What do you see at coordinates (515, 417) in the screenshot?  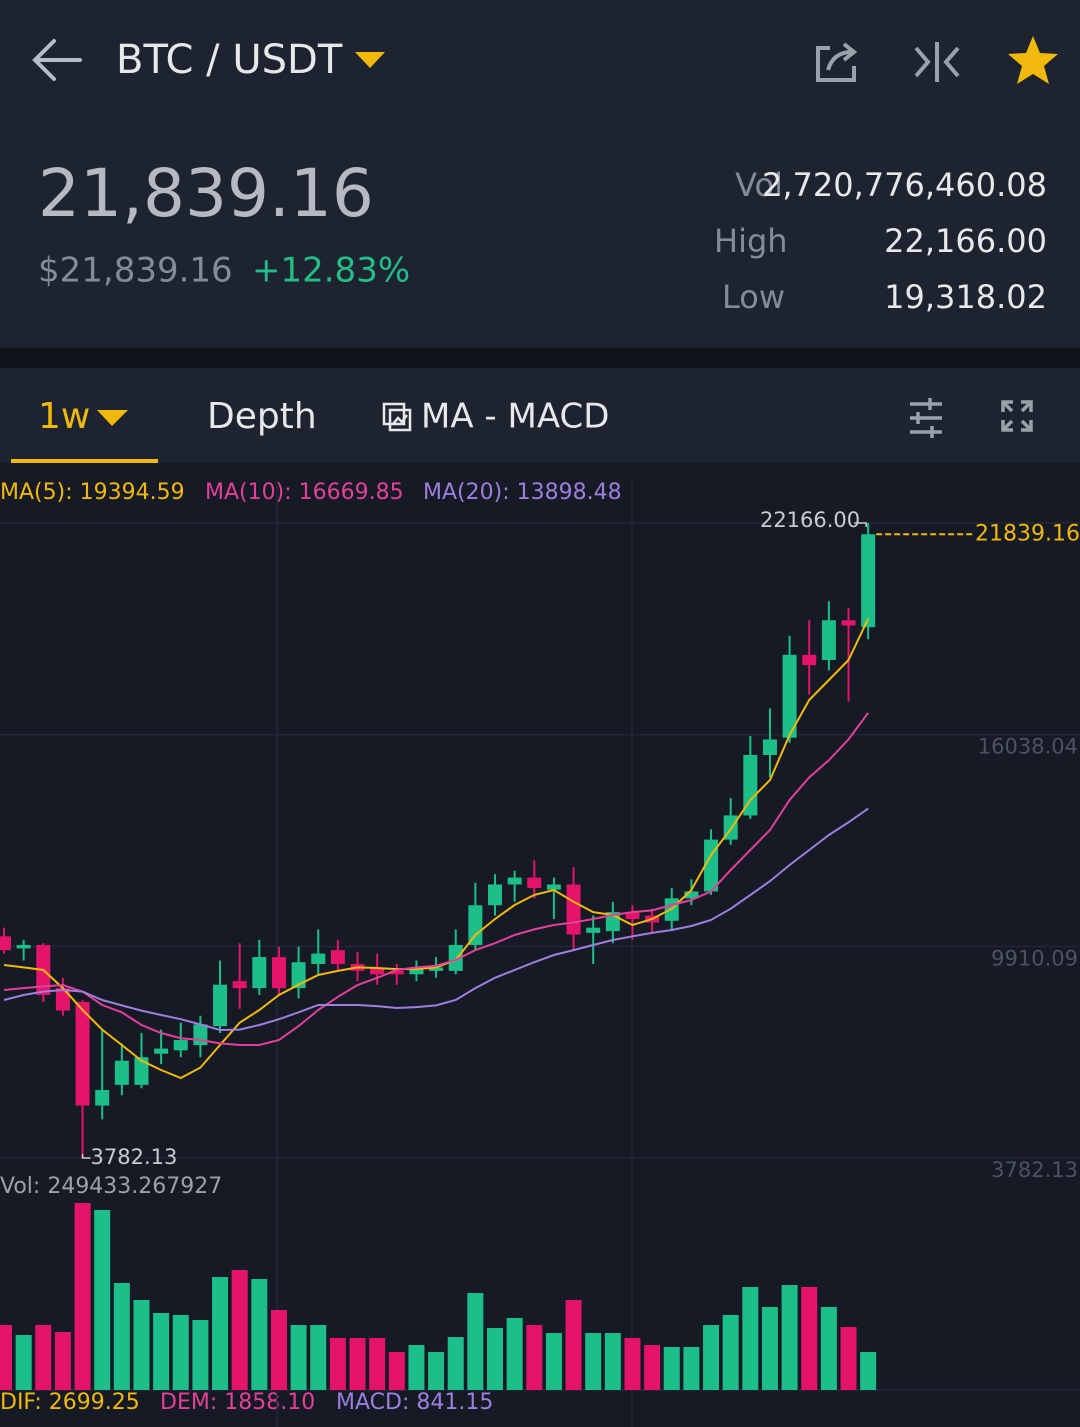 I see `indicator-tab: MA - MACD` at bounding box center [515, 417].